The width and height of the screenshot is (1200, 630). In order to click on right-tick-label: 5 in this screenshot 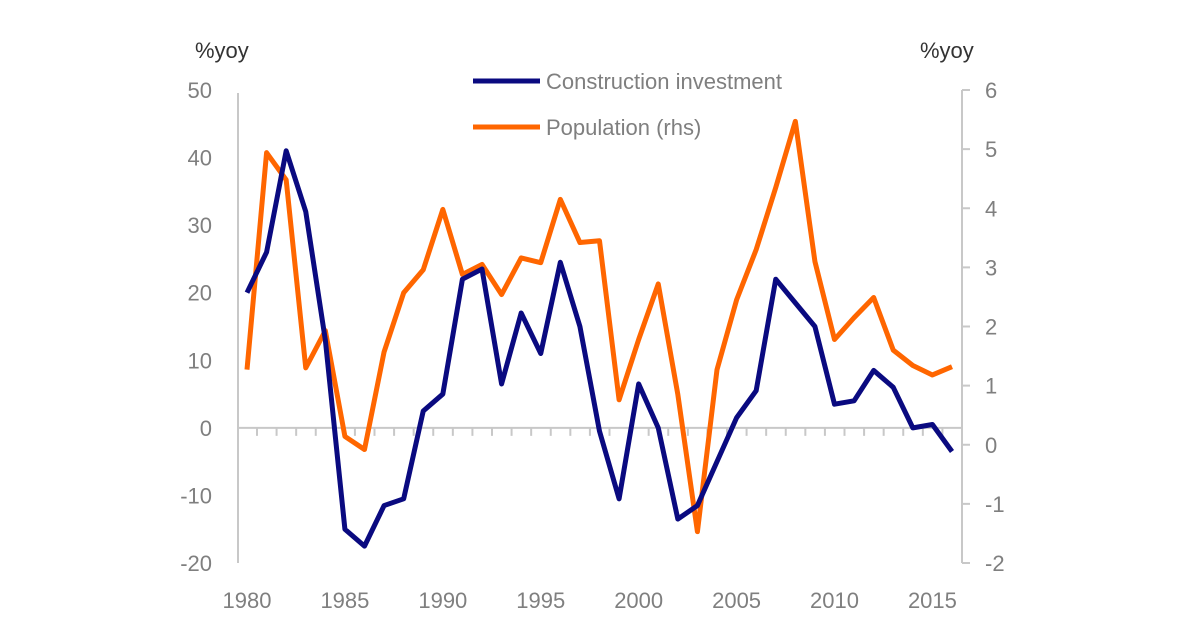, I will do `click(991, 149)`.